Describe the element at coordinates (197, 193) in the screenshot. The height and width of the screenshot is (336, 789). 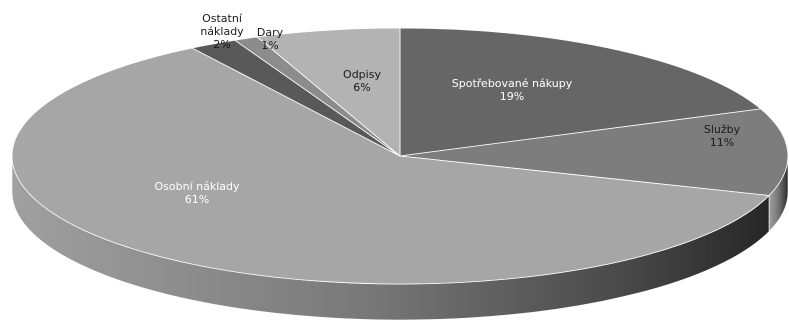
I see `slice-label-osobni-naklady: Osobní náklady 61%` at that location.